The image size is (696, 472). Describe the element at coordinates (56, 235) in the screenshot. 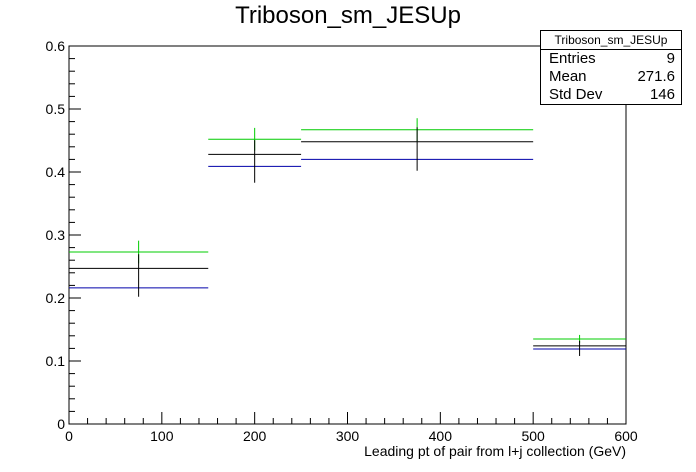

I see `y-tick-label: 0.3` at that location.